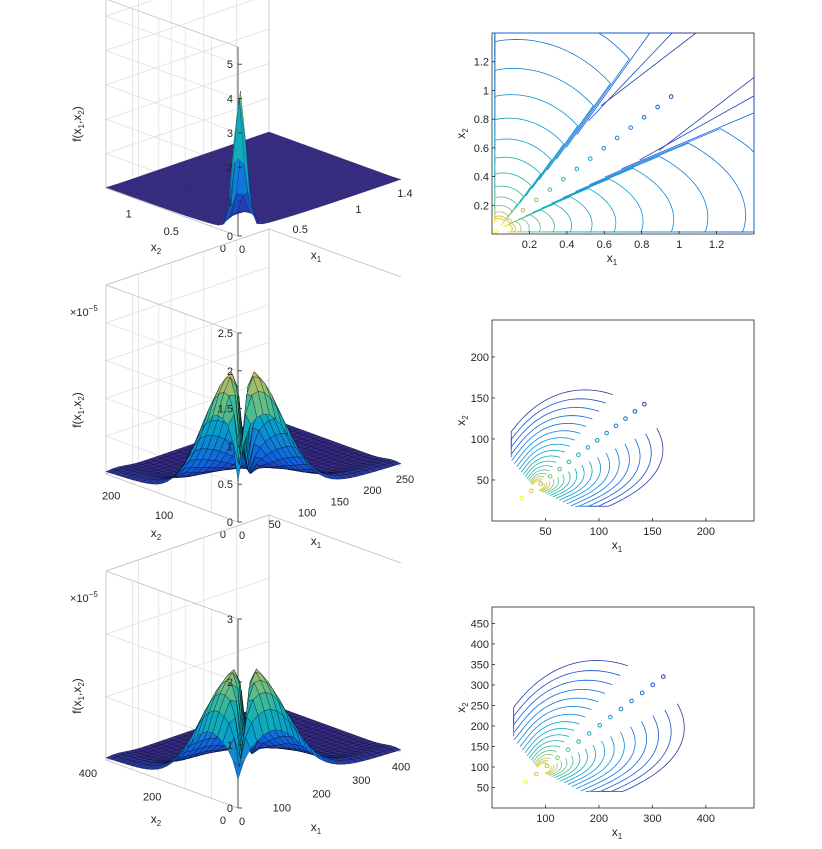 The height and width of the screenshot is (849, 822). Describe the element at coordinates (599, 819) in the screenshot. I see `x-tick-label: 200` at that location.